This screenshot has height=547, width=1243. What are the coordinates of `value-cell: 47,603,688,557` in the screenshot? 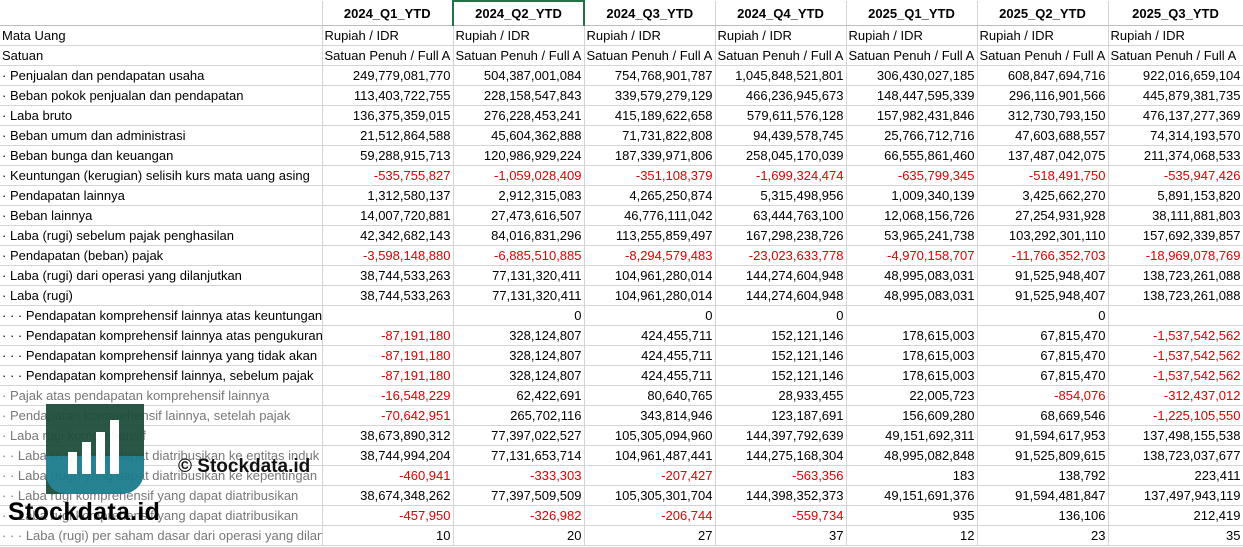 It's located at (1043, 135).